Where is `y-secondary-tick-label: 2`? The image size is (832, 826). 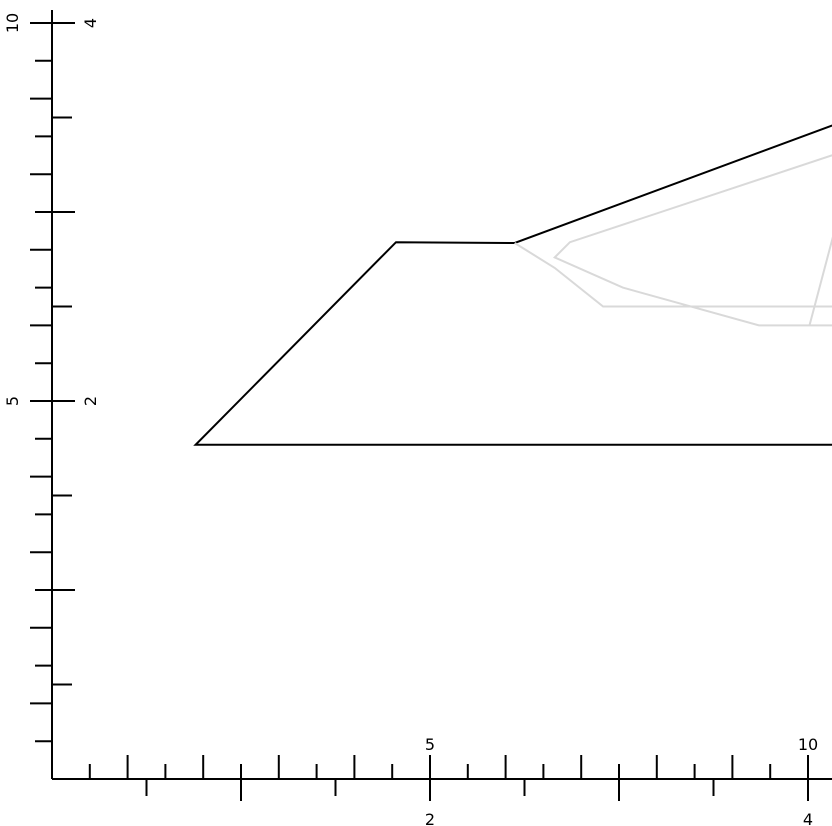
y-secondary-tick-label: 2 is located at coordinates (90, 401).